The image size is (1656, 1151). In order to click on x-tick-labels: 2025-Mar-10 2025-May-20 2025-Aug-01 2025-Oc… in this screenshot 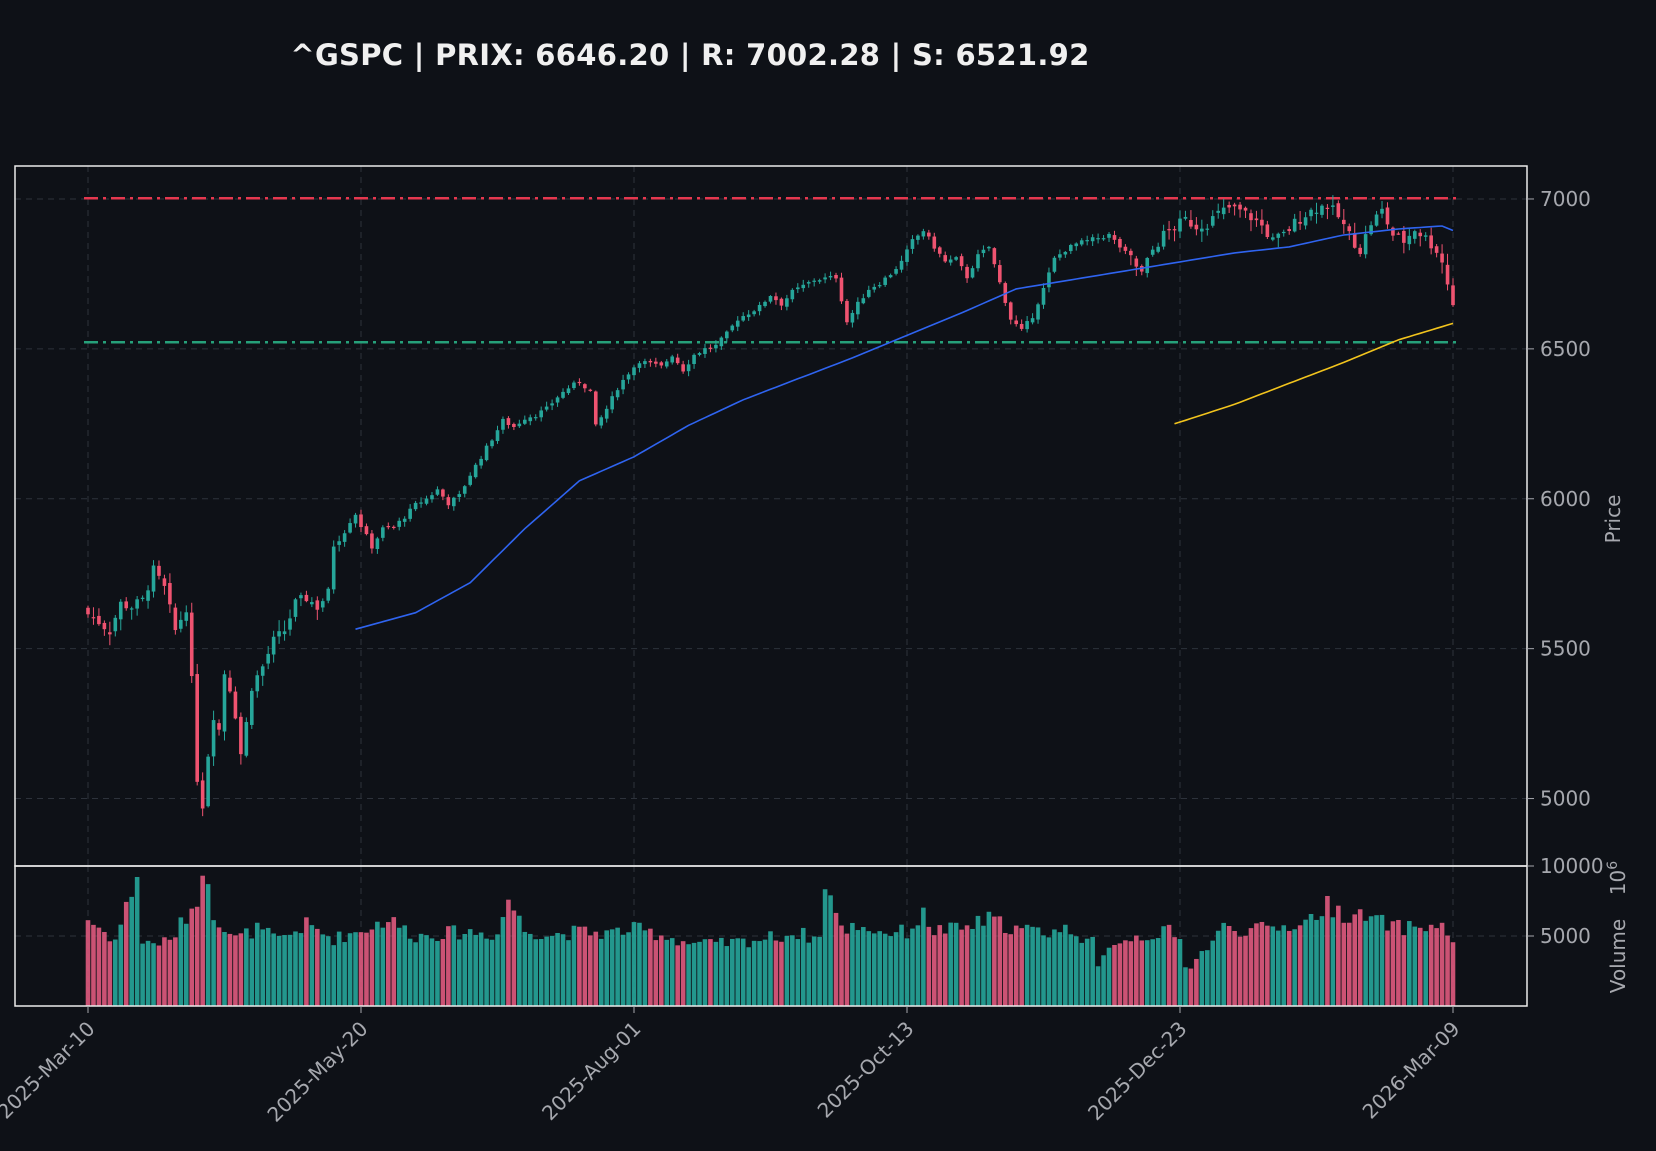, I will do `click(732, 1066)`.